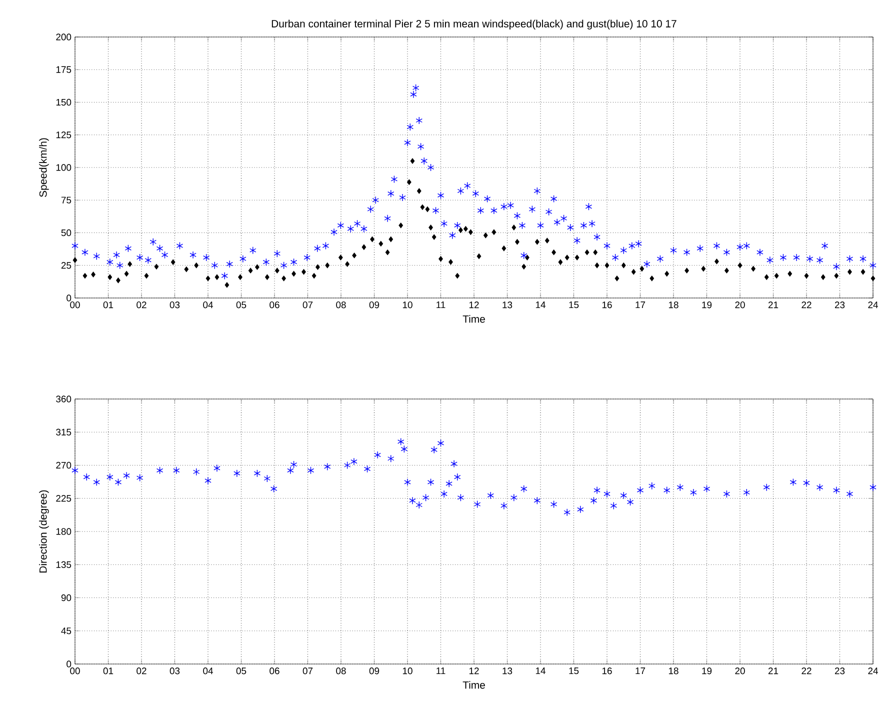 This screenshot has height=713, width=885. I want to click on y-tick-label: 180, so click(64, 531).